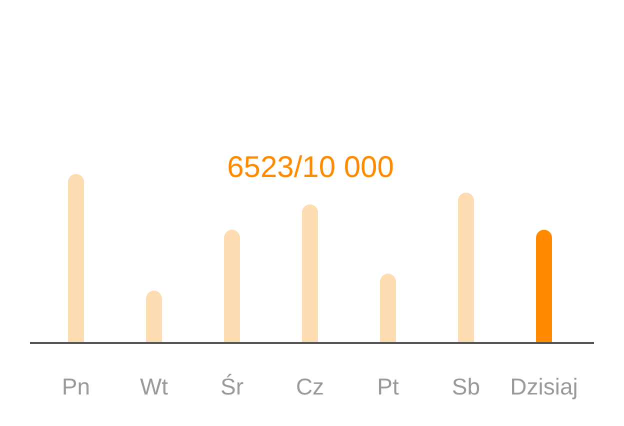  Describe the element at coordinates (544, 386) in the screenshot. I see `x-tick-label: Dzisiaj` at that location.